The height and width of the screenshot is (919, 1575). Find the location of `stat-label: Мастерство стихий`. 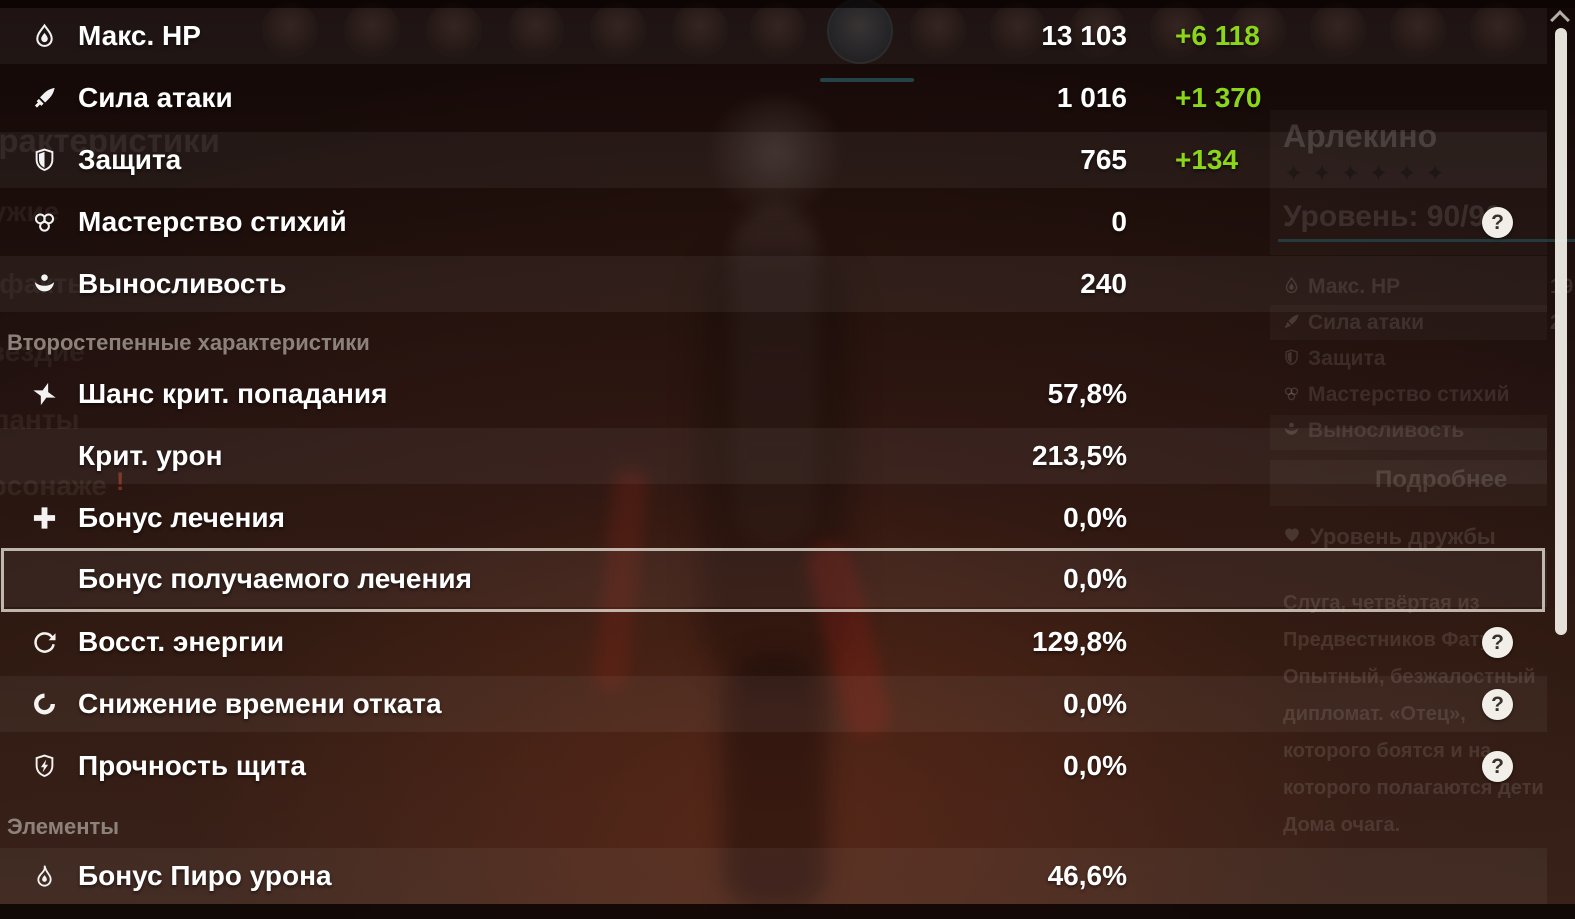

stat-label: Мастерство стихий is located at coordinates (212, 221).